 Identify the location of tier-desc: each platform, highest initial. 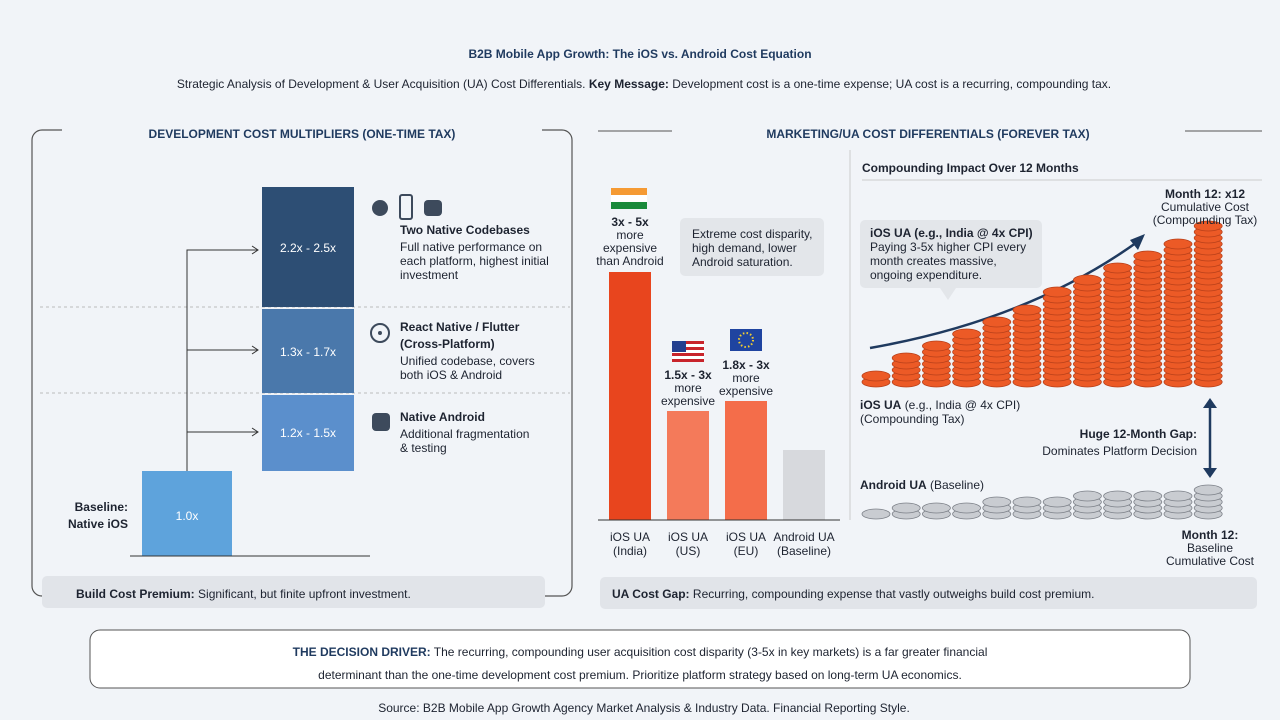
(474, 261).